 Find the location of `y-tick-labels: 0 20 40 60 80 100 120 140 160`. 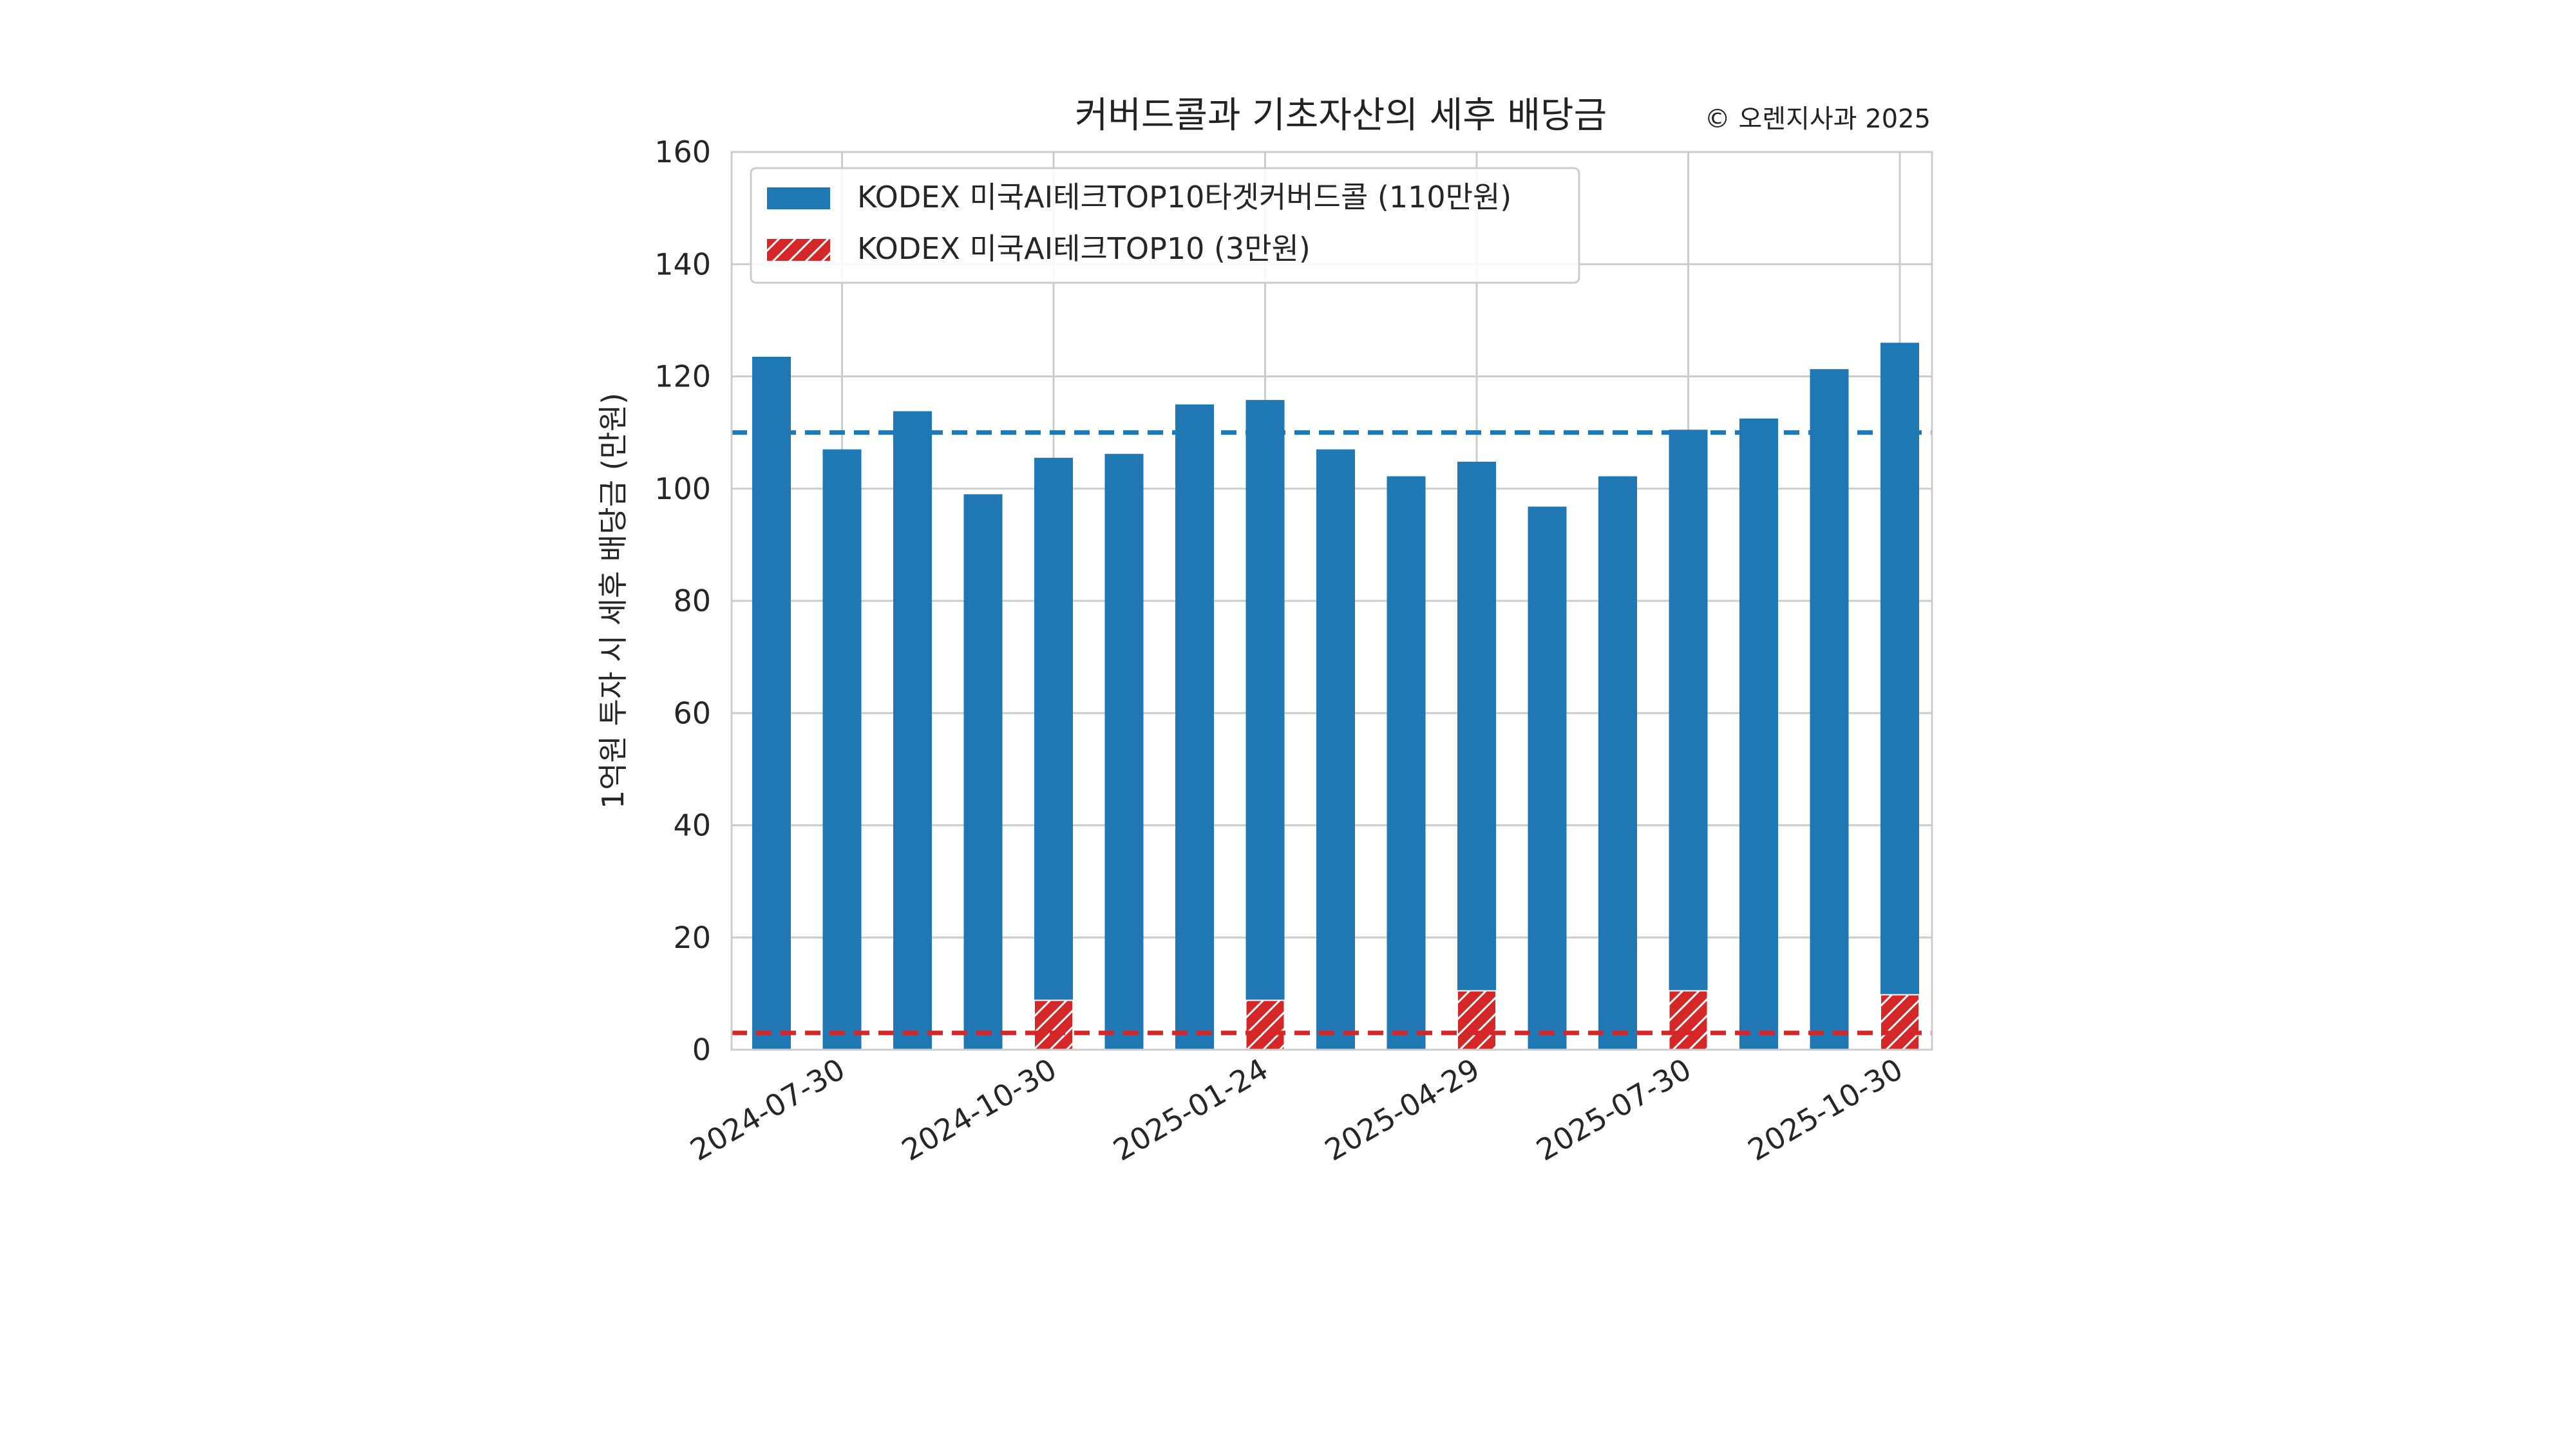

y-tick-labels: 0 20 40 60 80 100 120 140 160 is located at coordinates (683, 601).